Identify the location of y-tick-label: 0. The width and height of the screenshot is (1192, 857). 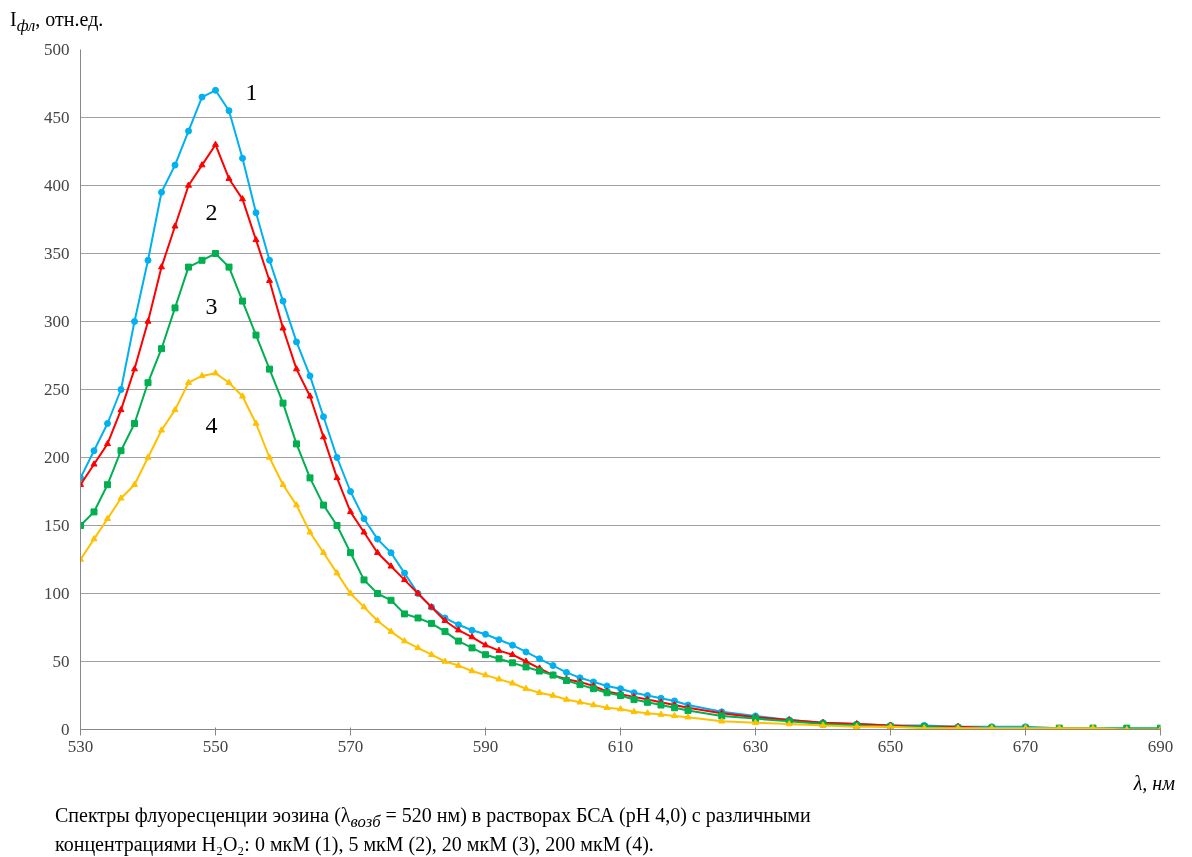
(65, 729).